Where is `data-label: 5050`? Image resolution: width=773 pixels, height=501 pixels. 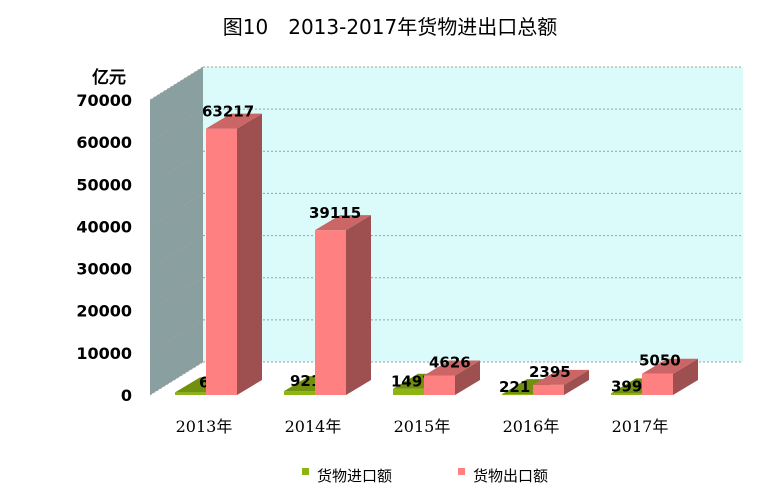 data-label: 5050 is located at coordinates (660, 361).